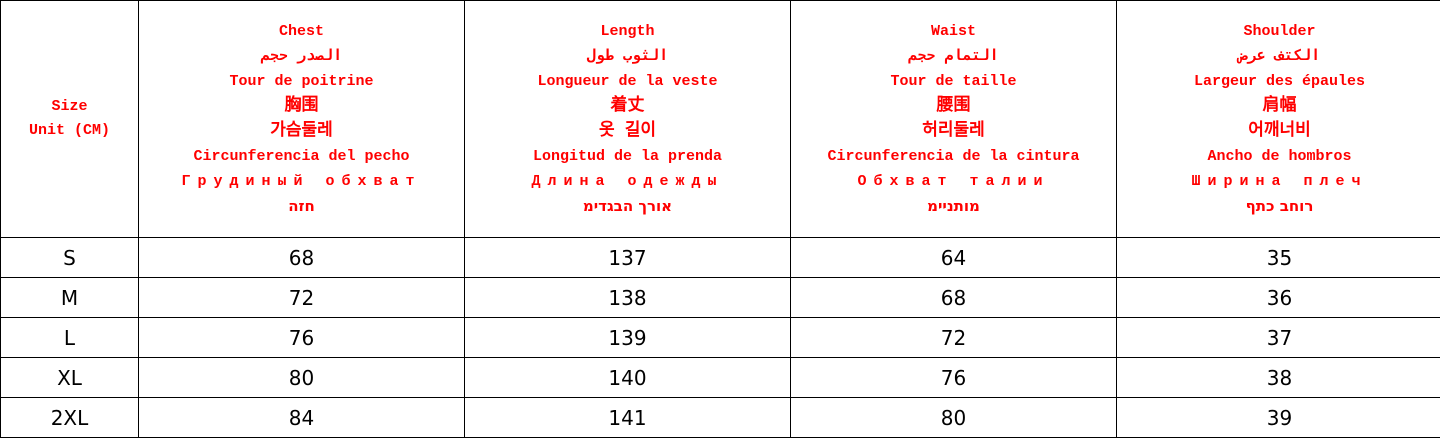 The width and height of the screenshot is (1440, 438). Describe the element at coordinates (1278, 156) in the screenshot. I see `header-shoulder-es: Ancho de hombros` at that location.